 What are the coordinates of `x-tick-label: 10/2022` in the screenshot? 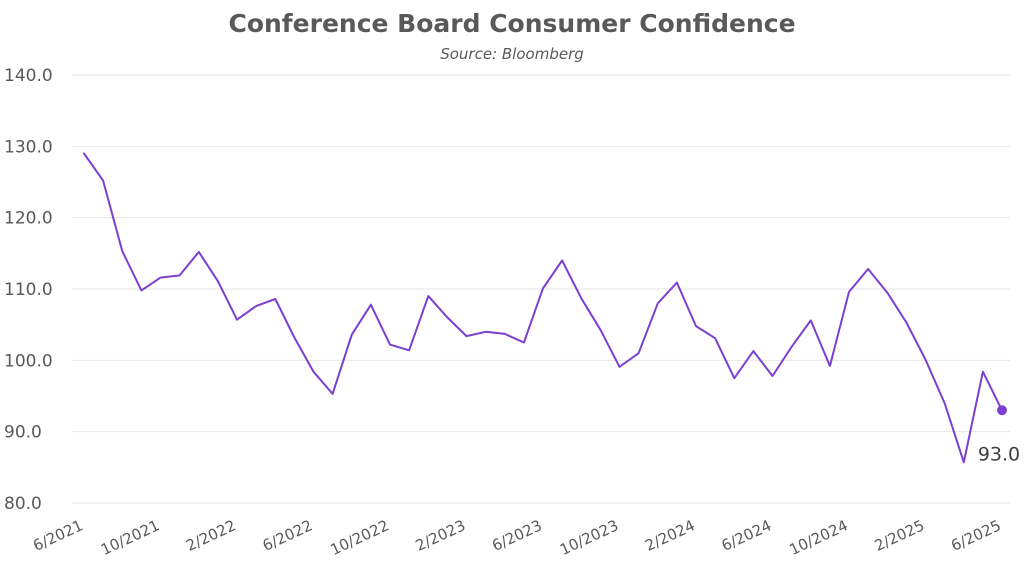 It's located at (360, 537).